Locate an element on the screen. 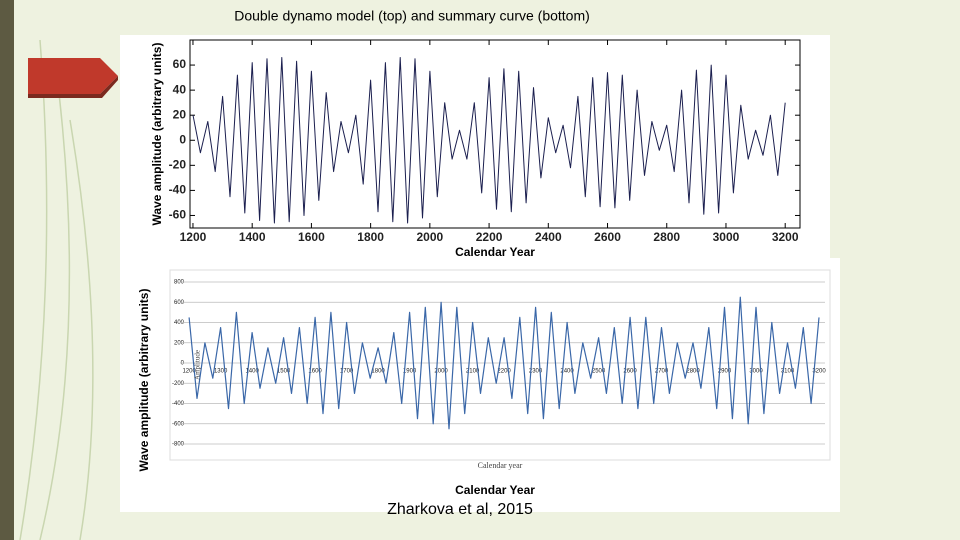 Image resolution: width=960 pixels, height=540 pixels. y-tick-label: 60 is located at coordinates (180, 64).